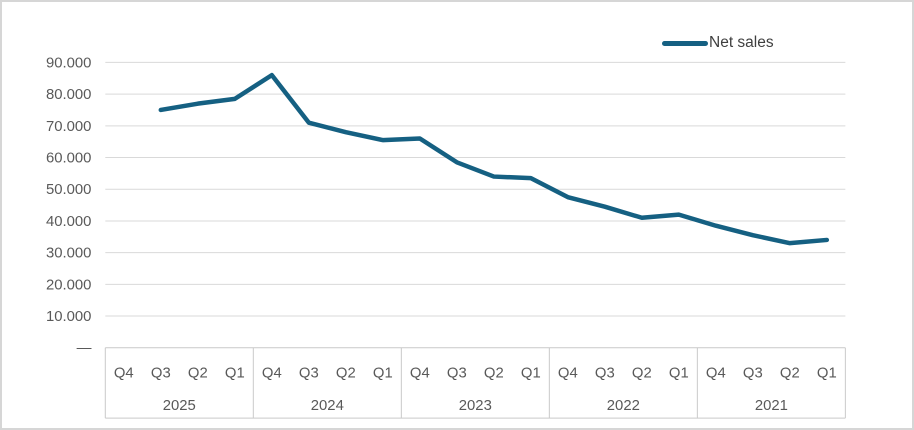 The height and width of the screenshot is (430, 914). Describe the element at coordinates (741, 42) in the screenshot. I see `legend-label: Net sales` at that location.